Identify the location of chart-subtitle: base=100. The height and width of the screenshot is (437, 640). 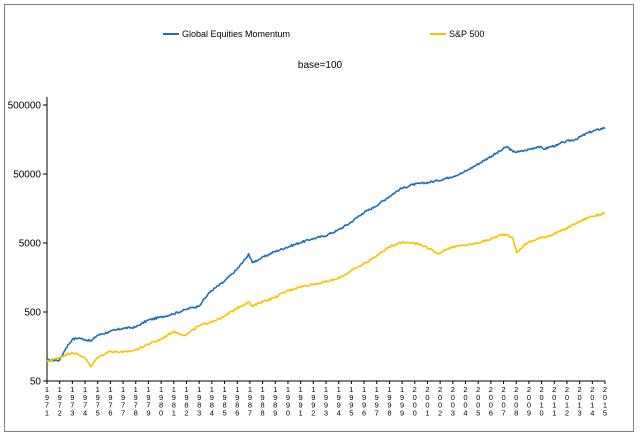
(320, 65).